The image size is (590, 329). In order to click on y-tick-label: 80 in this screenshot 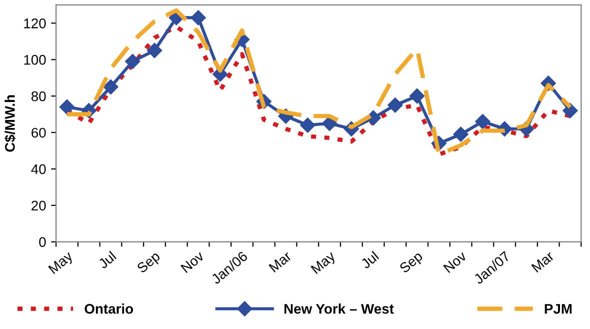, I will do `click(38, 96)`.